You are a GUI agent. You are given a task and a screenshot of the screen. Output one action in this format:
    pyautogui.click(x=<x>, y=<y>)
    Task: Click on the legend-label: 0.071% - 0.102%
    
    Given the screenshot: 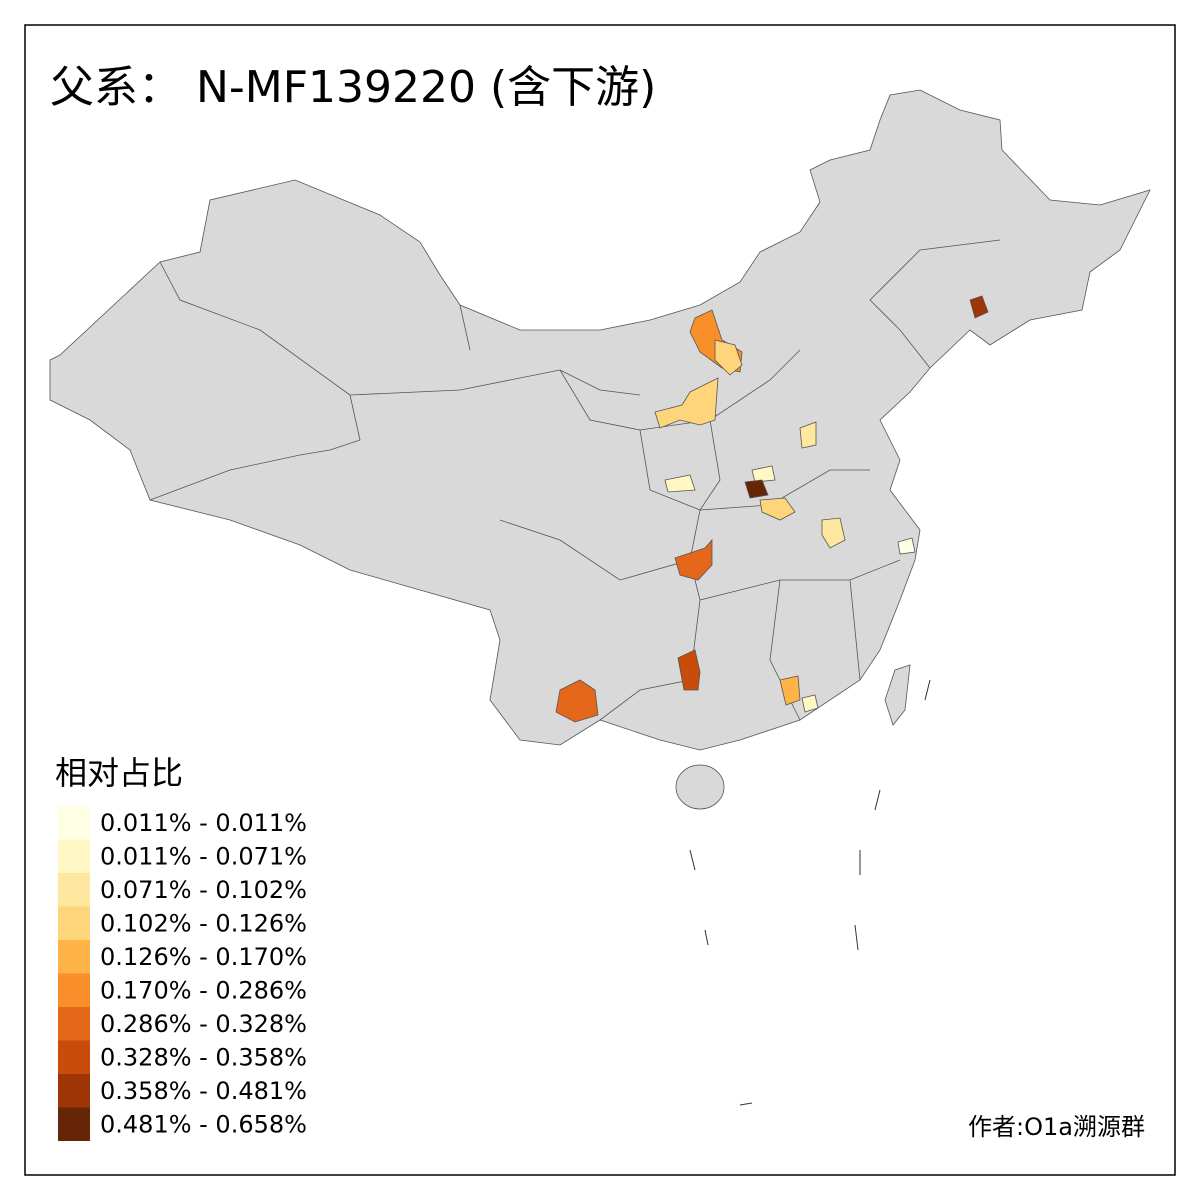 What is the action you would take?
    pyautogui.click(x=203, y=890)
    